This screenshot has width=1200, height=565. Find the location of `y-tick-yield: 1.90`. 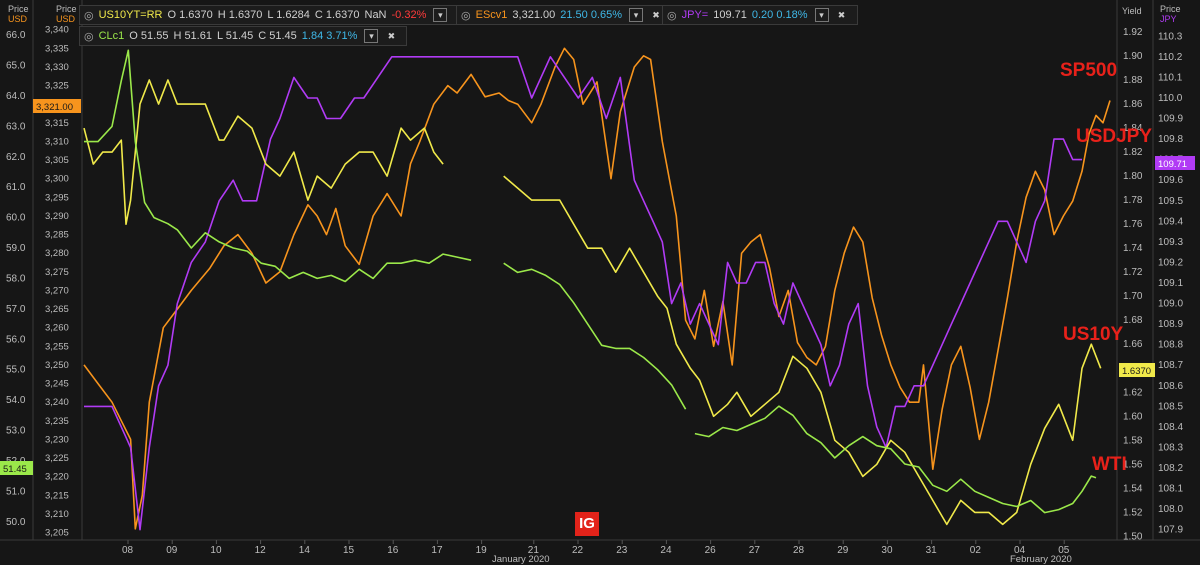

y-tick-yield: 1.90 is located at coordinates (1133, 56).